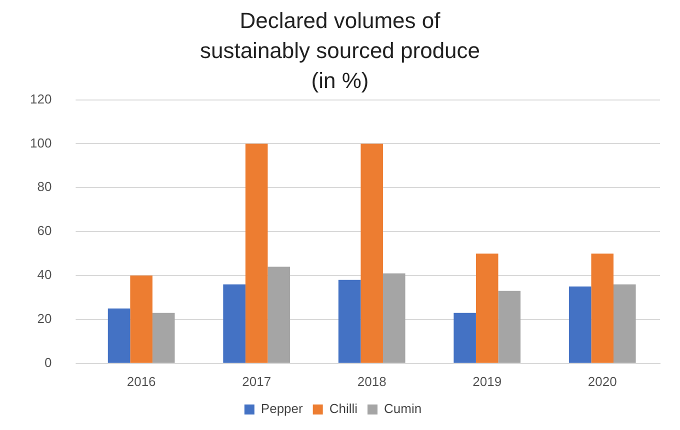 Image resolution: width=680 pixels, height=430 pixels. What do you see at coordinates (44, 274) in the screenshot?
I see `y-tick-label: 40` at bounding box center [44, 274].